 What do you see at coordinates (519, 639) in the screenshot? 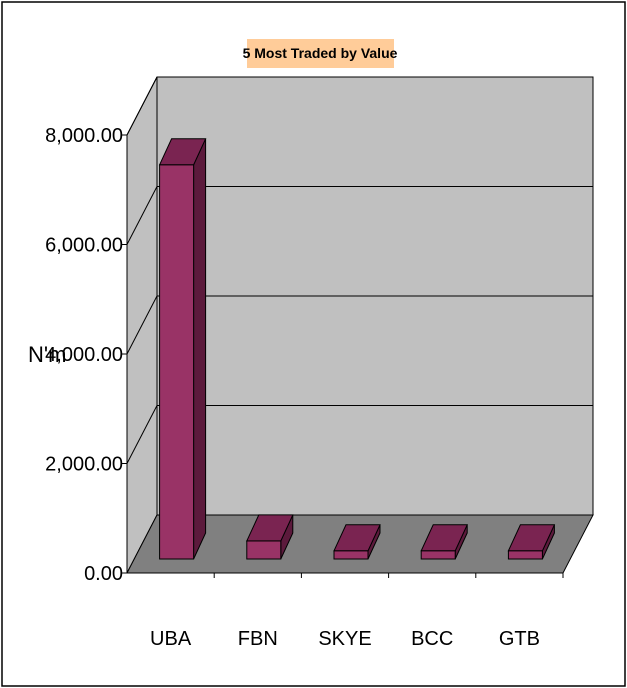
I see `x-tick-label: GTB` at bounding box center [519, 639].